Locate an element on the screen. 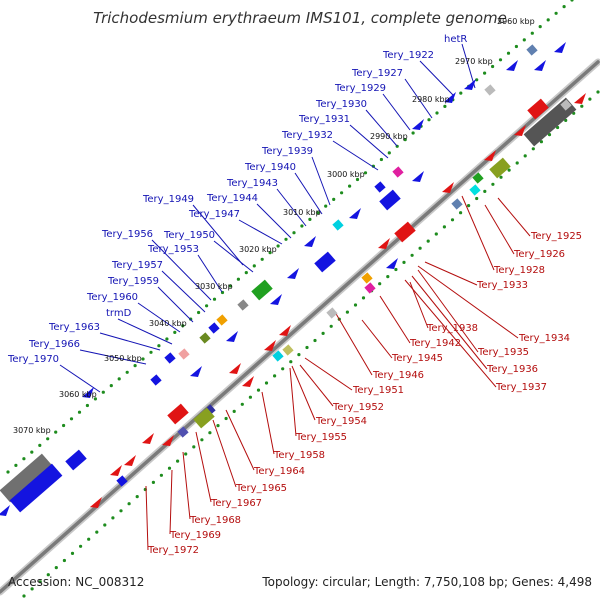 The width and height of the screenshot is (600, 600). gene-label: Tery_1967 is located at coordinates (236, 503).